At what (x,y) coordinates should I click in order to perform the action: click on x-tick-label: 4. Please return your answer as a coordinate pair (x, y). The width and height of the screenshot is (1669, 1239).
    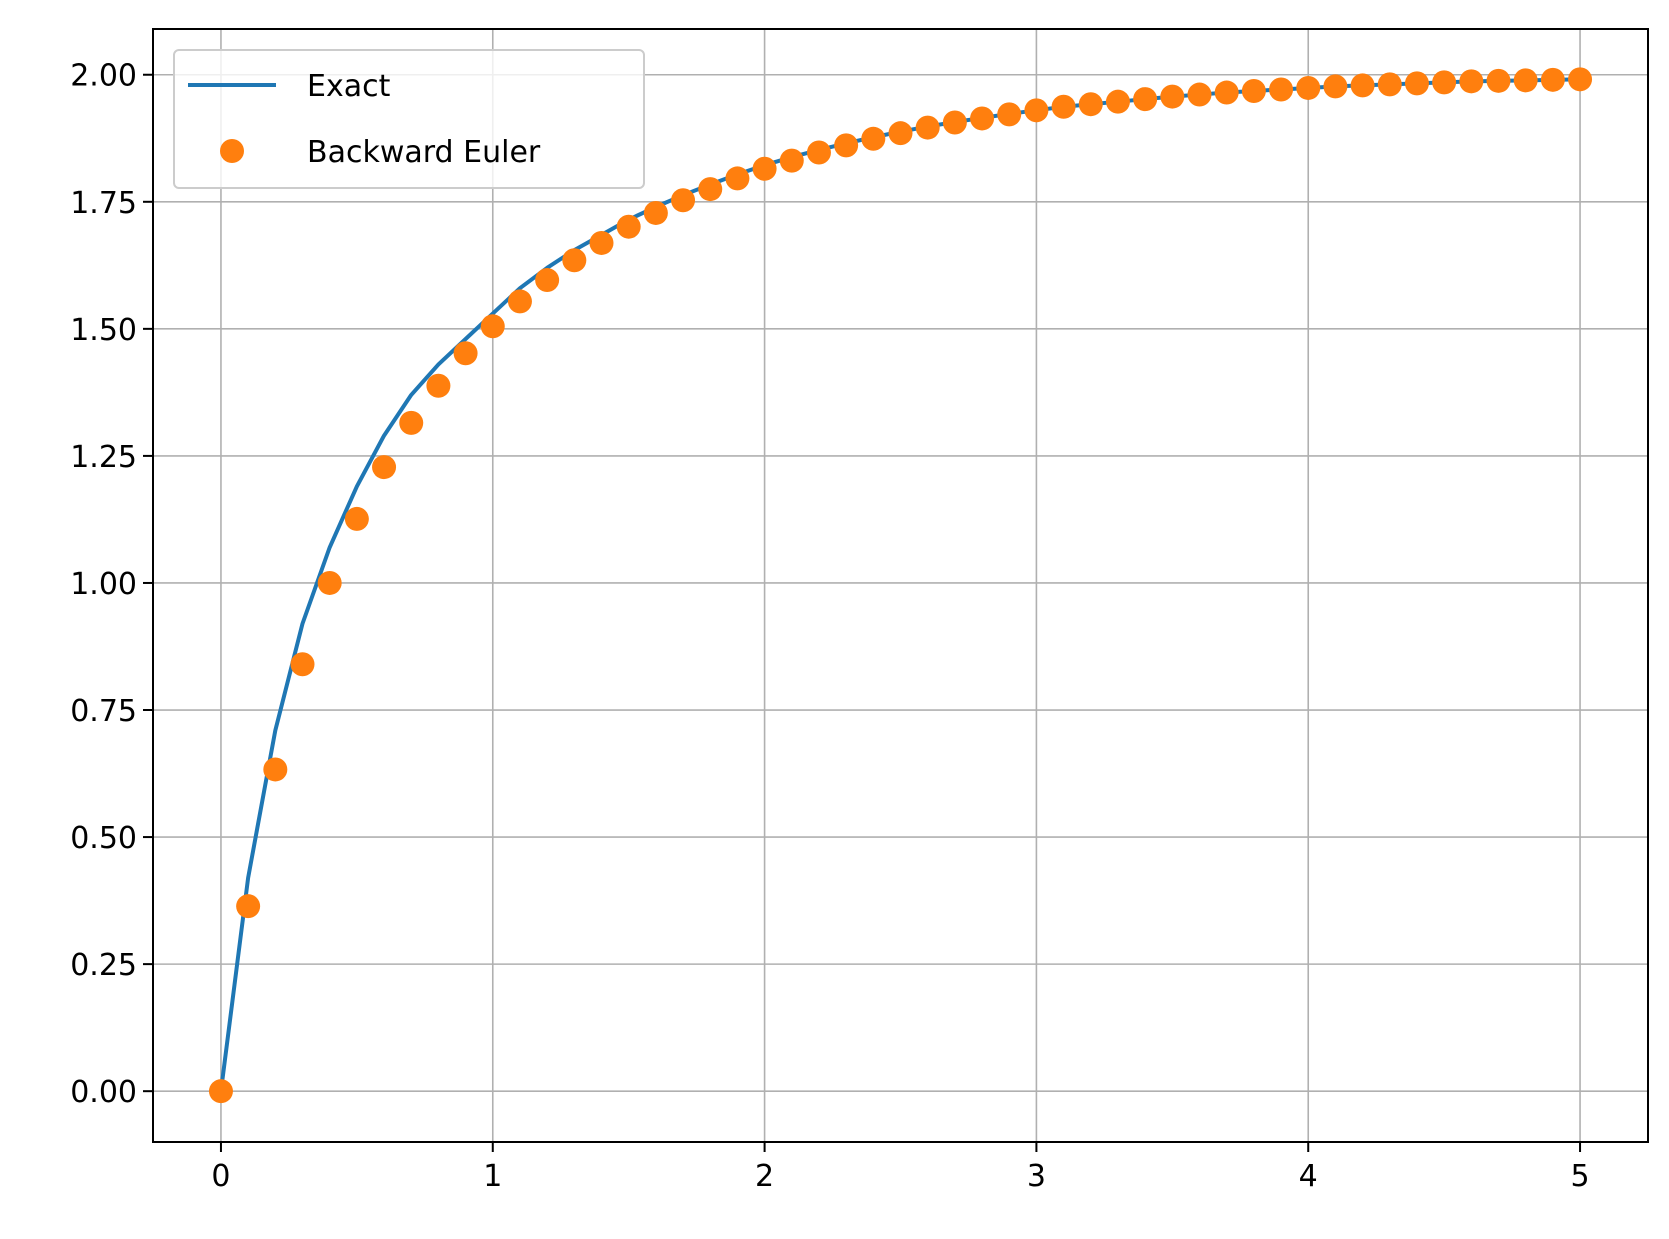
    Looking at the image, I should click on (1308, 1176).